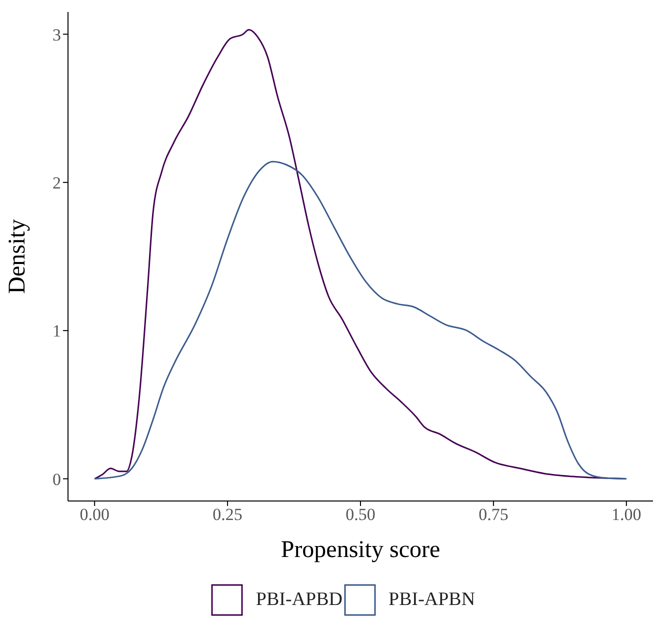 The height and width of the screenshot is (639, 657). I want to click on legend-label: PBI-APBD, so click(299, 600).